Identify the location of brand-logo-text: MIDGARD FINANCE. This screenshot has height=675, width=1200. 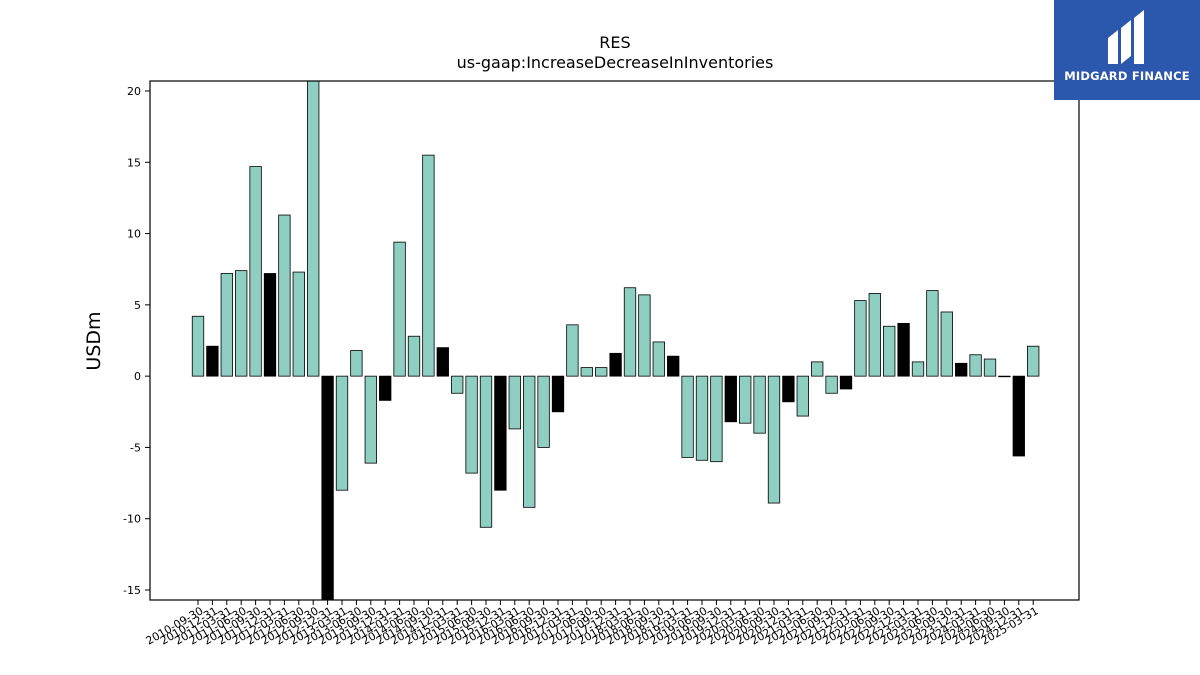
(1127, 76).